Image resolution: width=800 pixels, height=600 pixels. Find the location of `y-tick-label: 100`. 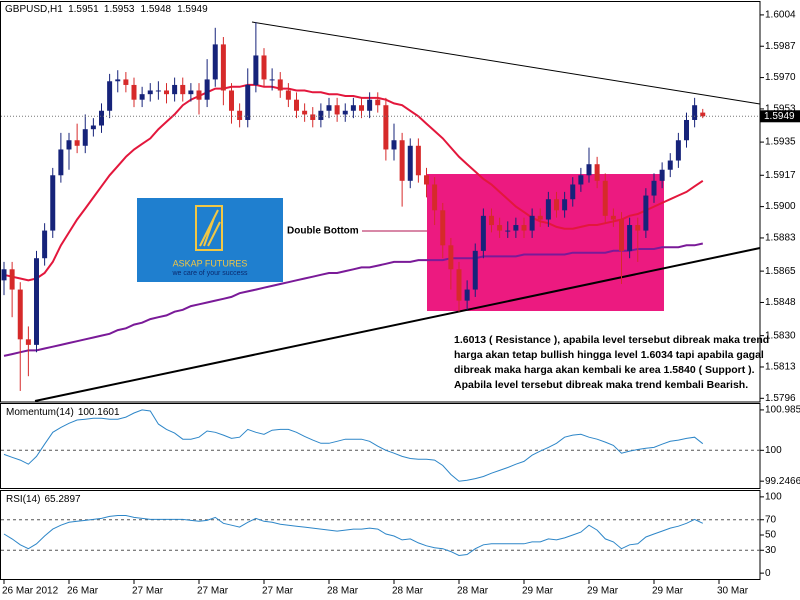

y-tick-label: 100 is located at coordinates (773, 450).